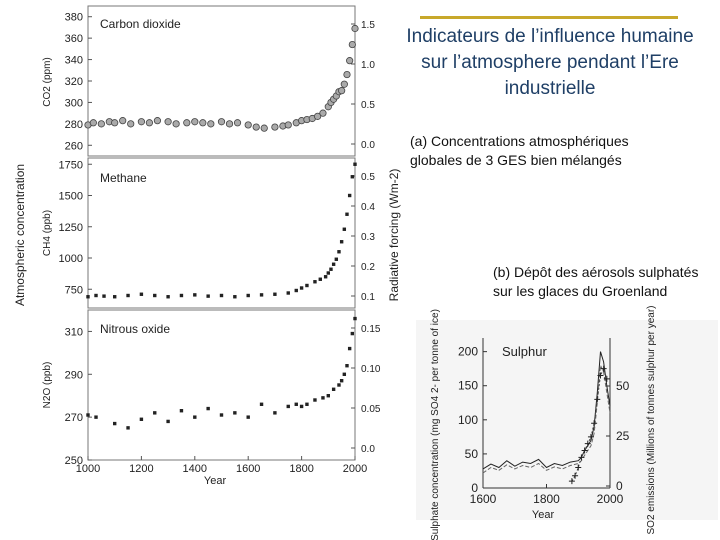 The height and width of the screenshot is (540, 720). I want to click on sulphur-x-tick-label: 2000, so click(610, 499).